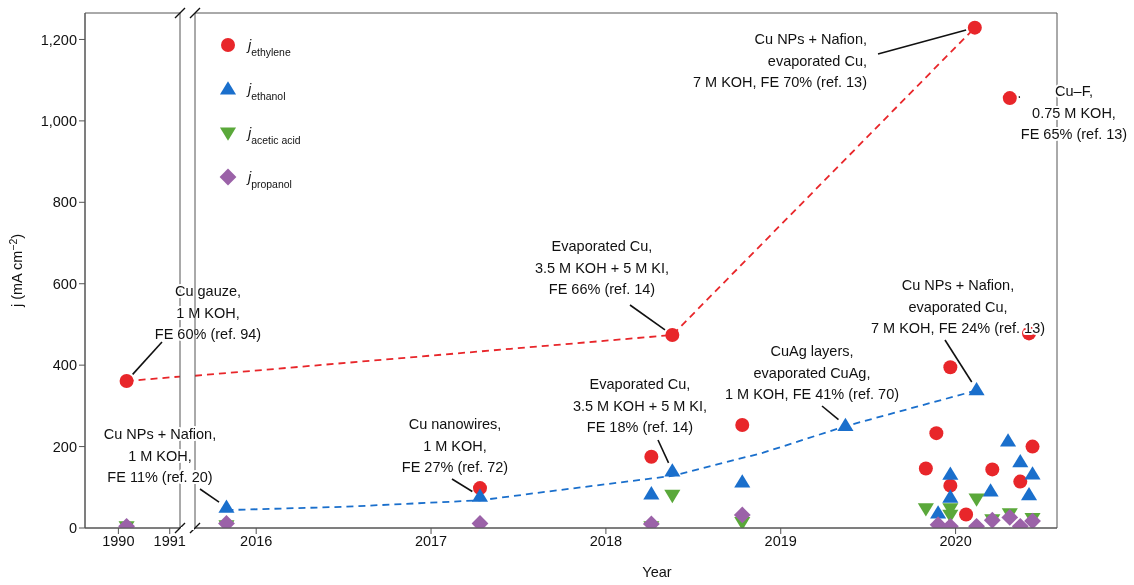 The height and width of the screenshot is (585, 1134). I want to click on y-tick-label: 1,000, so click(58, 121).